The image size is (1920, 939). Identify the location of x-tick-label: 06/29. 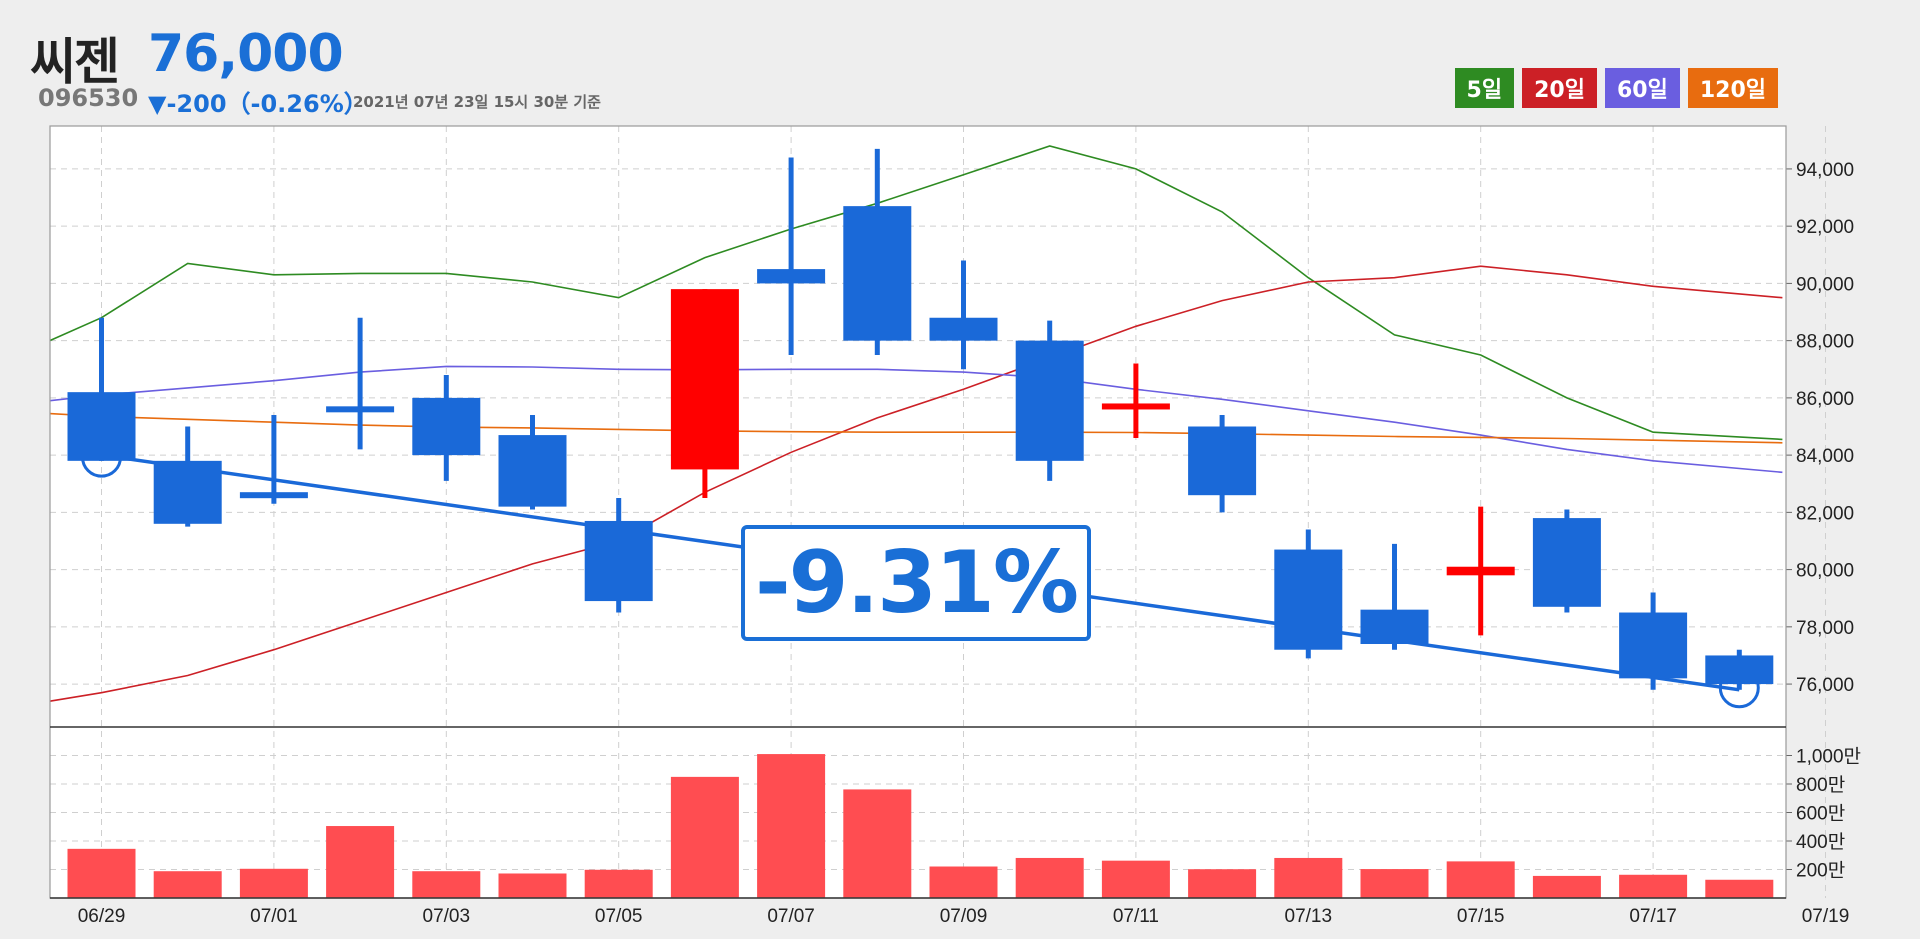
(102, 916).